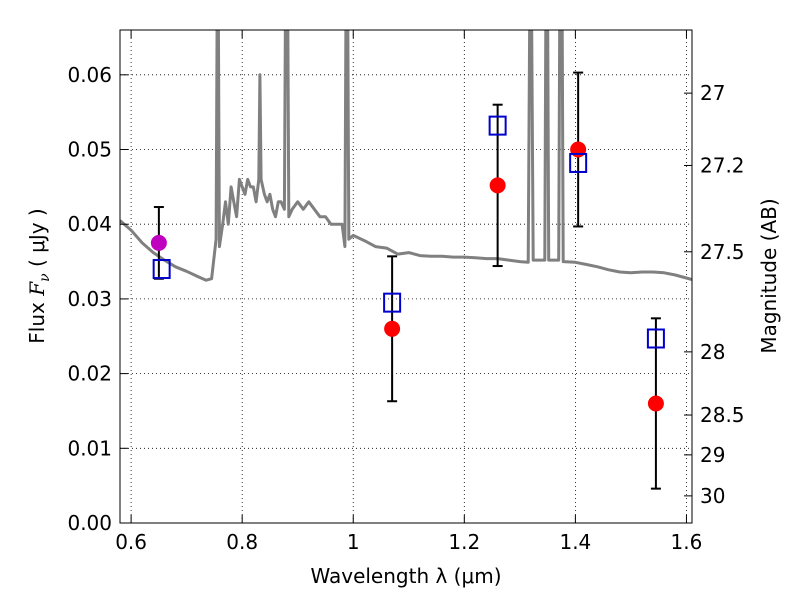 This screenshot has height=600, width=800. What do you see at coordinates (242, 542) in the screenshot?
I see `x-tick-label: 0.8` at bounding box center [242, 542].